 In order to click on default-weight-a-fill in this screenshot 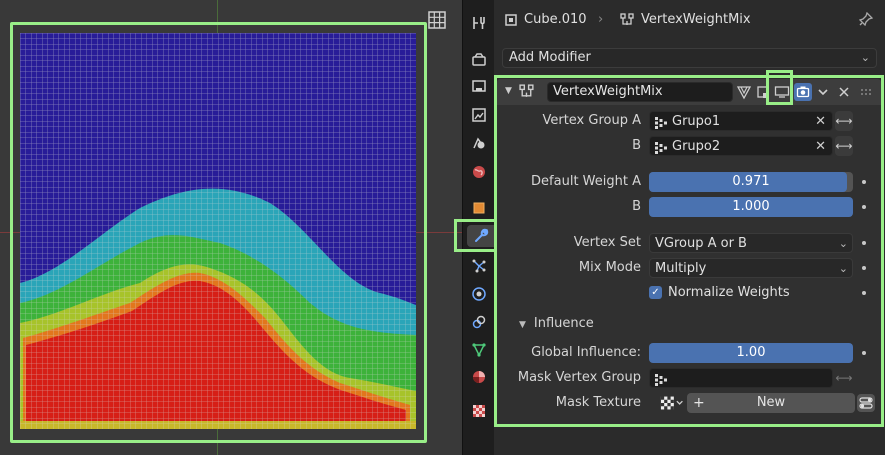, I will do `click(748, 182)`.